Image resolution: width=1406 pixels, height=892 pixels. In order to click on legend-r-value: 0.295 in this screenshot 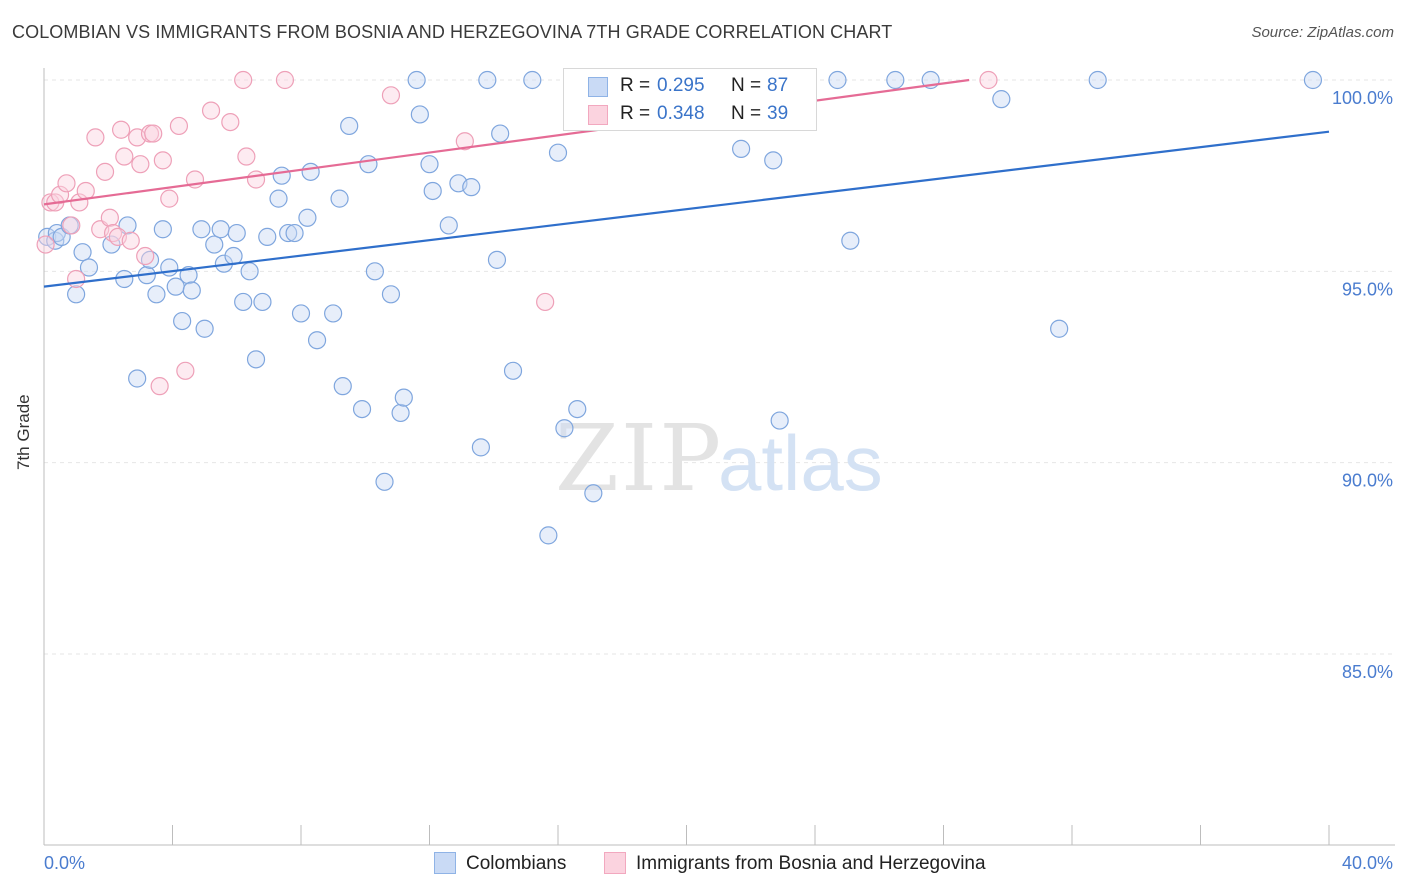, I will do `click(681, 85)`.